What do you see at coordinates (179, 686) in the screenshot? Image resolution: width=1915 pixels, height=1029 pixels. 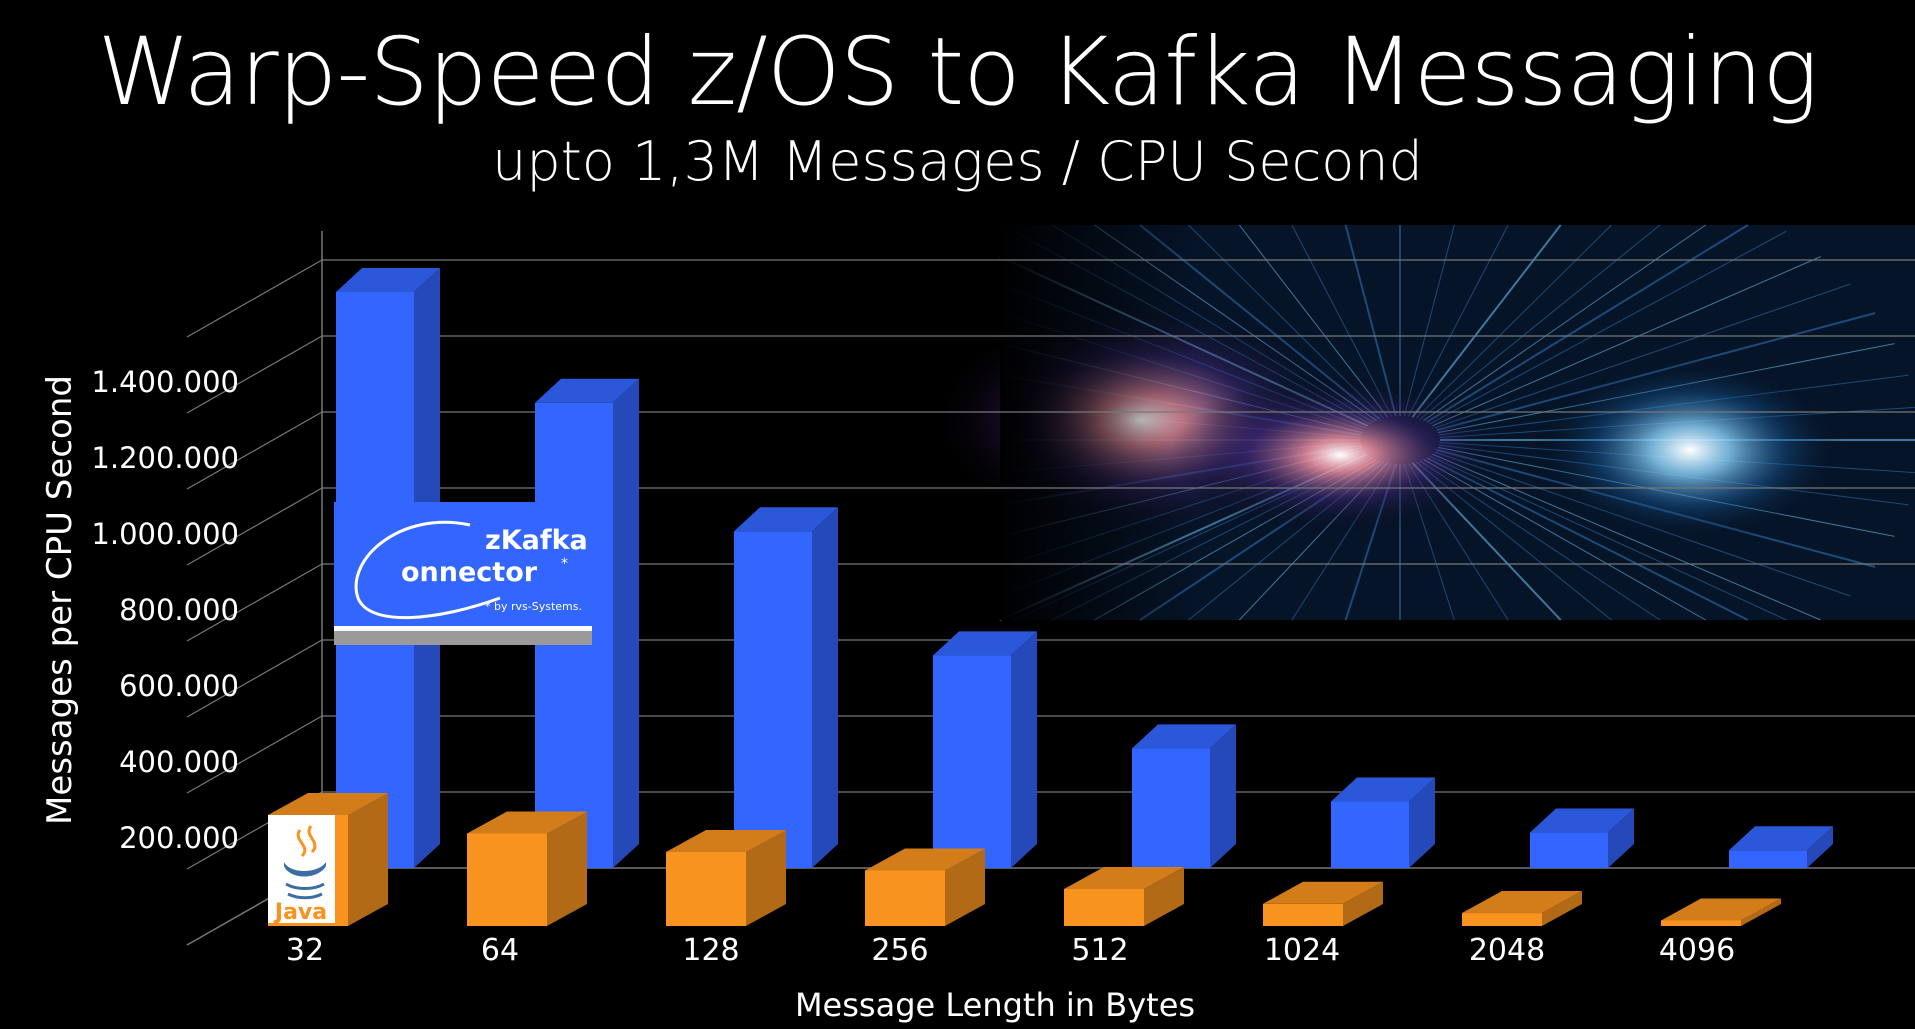 I see `y-tick-label: 600.000` at bounding box center [179, 686].